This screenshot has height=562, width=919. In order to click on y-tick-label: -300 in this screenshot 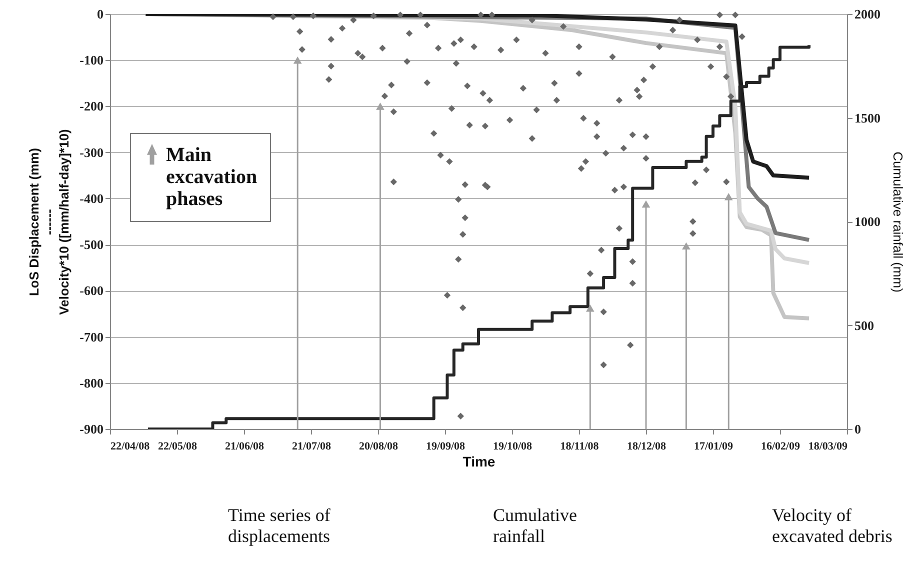, I will do `click(92, 152)`.